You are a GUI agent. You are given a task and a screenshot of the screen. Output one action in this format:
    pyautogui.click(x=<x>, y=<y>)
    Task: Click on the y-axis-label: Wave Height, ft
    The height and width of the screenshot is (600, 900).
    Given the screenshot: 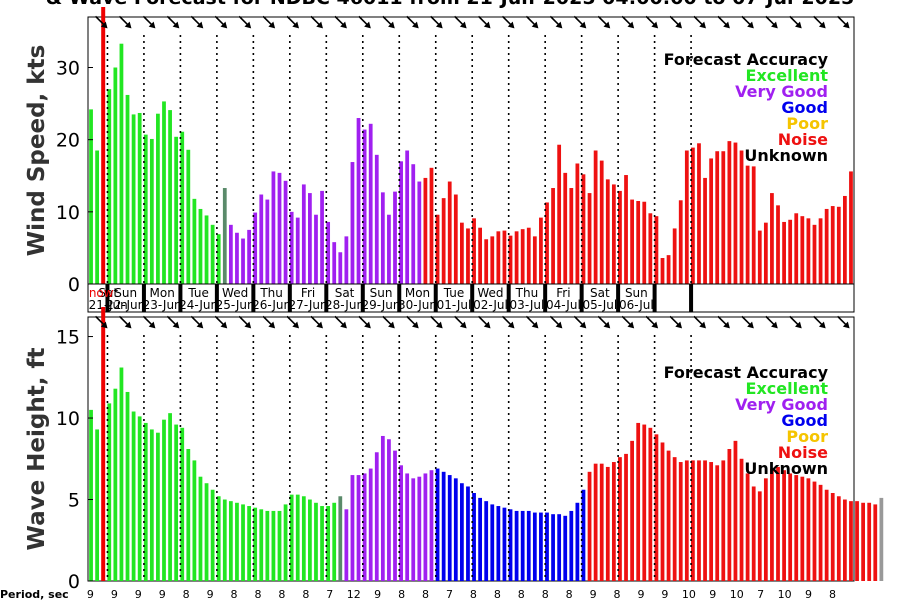 What is the action you would take?
    pyautogui.click(x=37, y=449)
    